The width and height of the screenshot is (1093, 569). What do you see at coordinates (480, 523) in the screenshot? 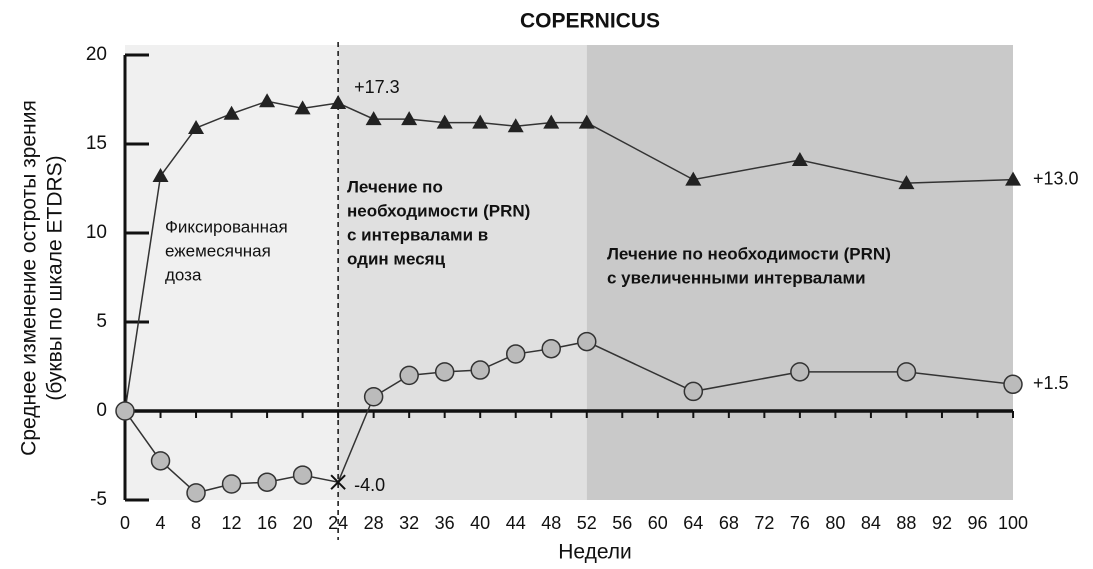
I see `x-tick-label: 40` at bounding box center [480, 523].